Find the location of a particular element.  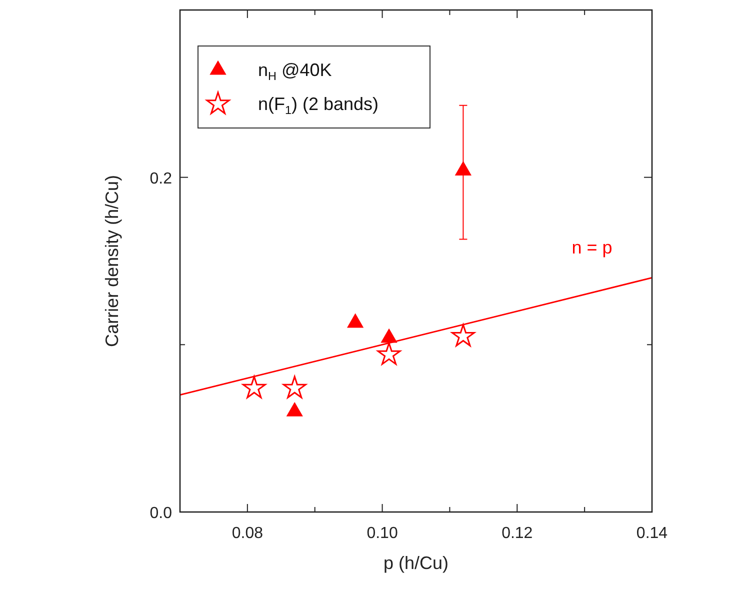

x-axis-title: p (h/Cu) is located at coordinates (416, 563).